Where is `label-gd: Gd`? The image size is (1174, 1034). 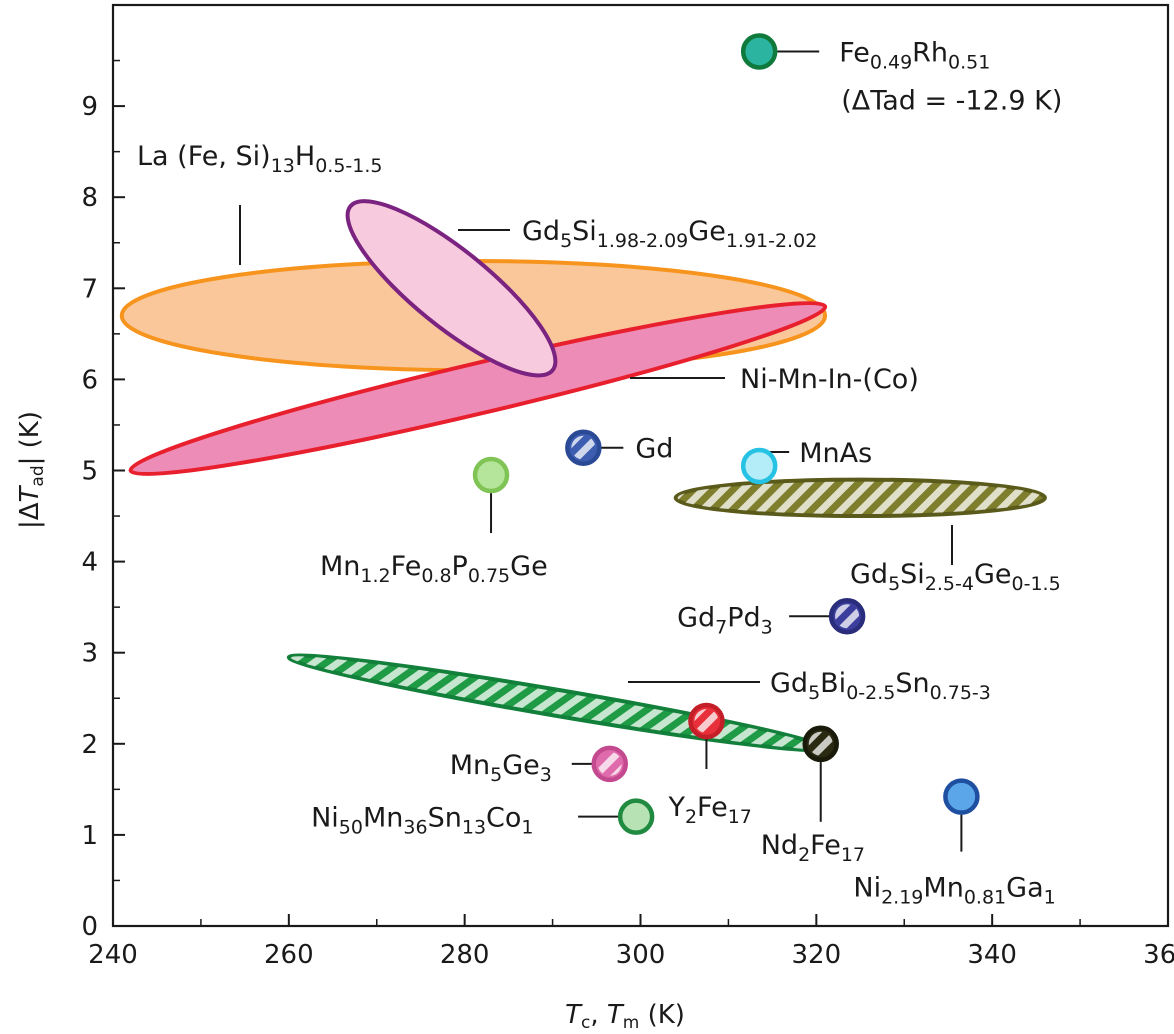
label-gd: Gd is located at coordinates (654, 449).